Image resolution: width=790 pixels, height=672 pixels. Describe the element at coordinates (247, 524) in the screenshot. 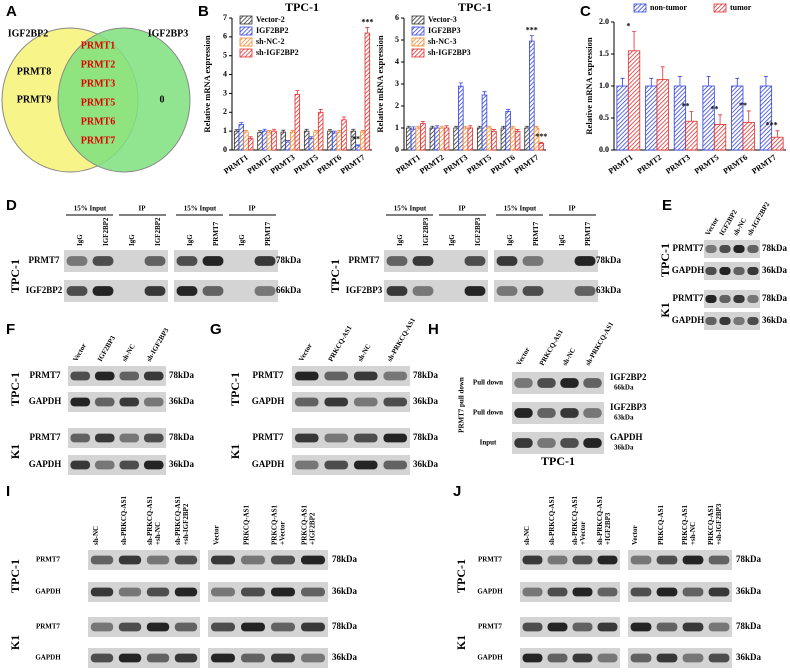

I see `lane-label: PRKCQ-AS1` at that location.